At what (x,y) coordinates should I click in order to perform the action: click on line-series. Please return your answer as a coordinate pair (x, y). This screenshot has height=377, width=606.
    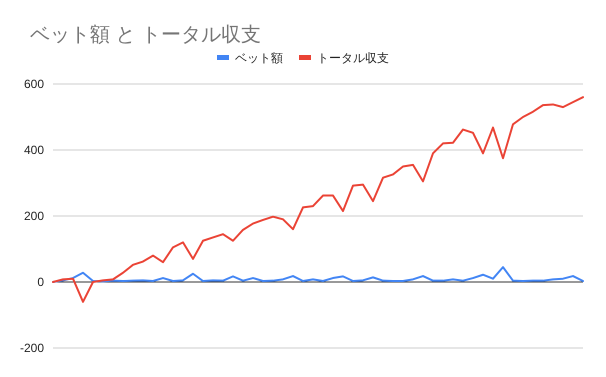
    Looking at the image, I should click on (318, 274).